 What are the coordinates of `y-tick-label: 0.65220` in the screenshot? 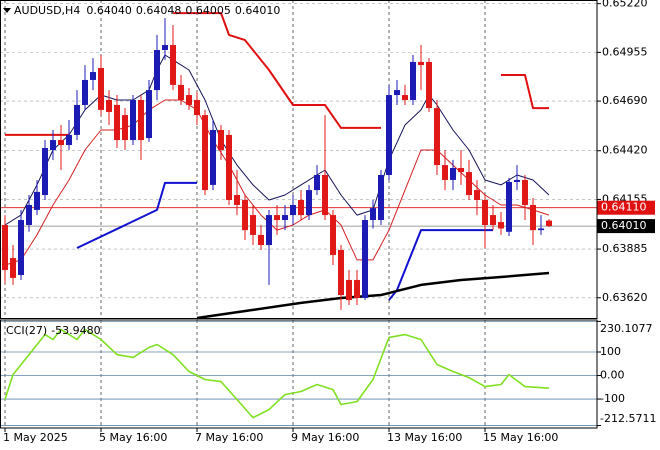 It's located at (625, 5).